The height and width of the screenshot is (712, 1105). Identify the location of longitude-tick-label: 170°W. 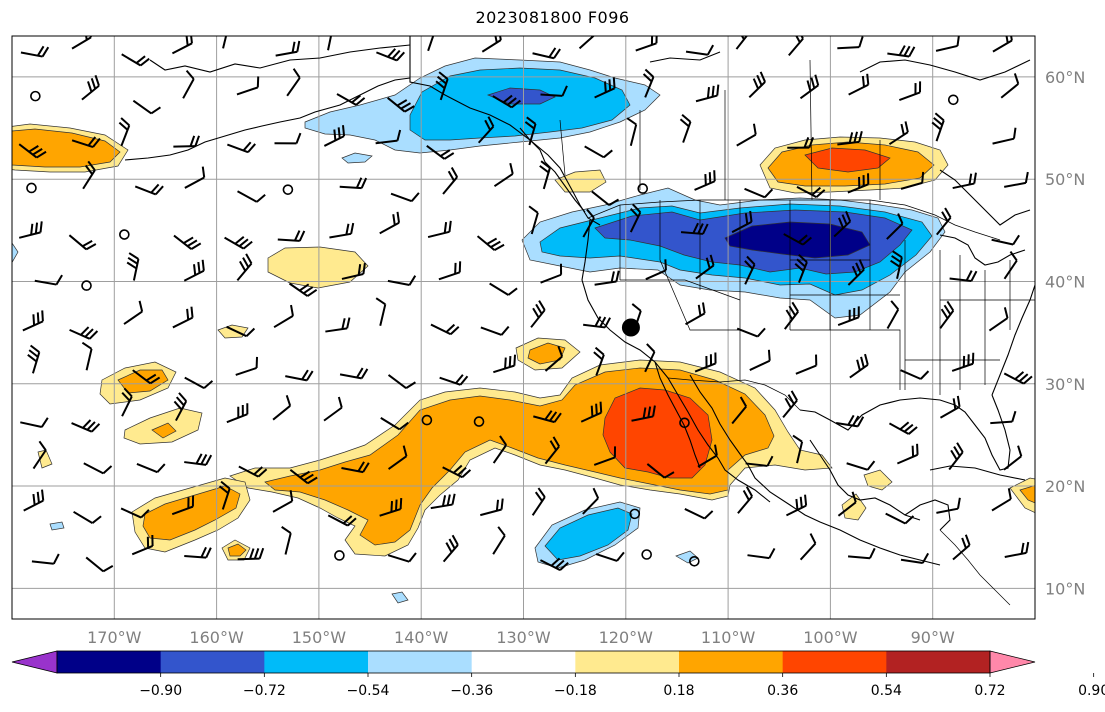
(114, 637).